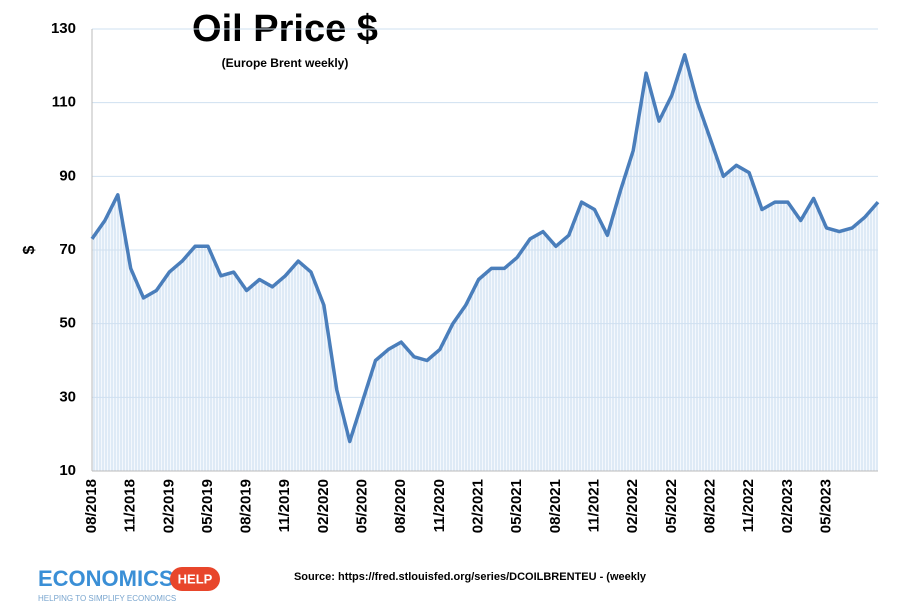 The height and width of the screenshot is (608, 900). What do you see at coordinates (671, 506) in the screenshot?
I see `x-tick-label: 05/2022` at bounding box center [671, 506].